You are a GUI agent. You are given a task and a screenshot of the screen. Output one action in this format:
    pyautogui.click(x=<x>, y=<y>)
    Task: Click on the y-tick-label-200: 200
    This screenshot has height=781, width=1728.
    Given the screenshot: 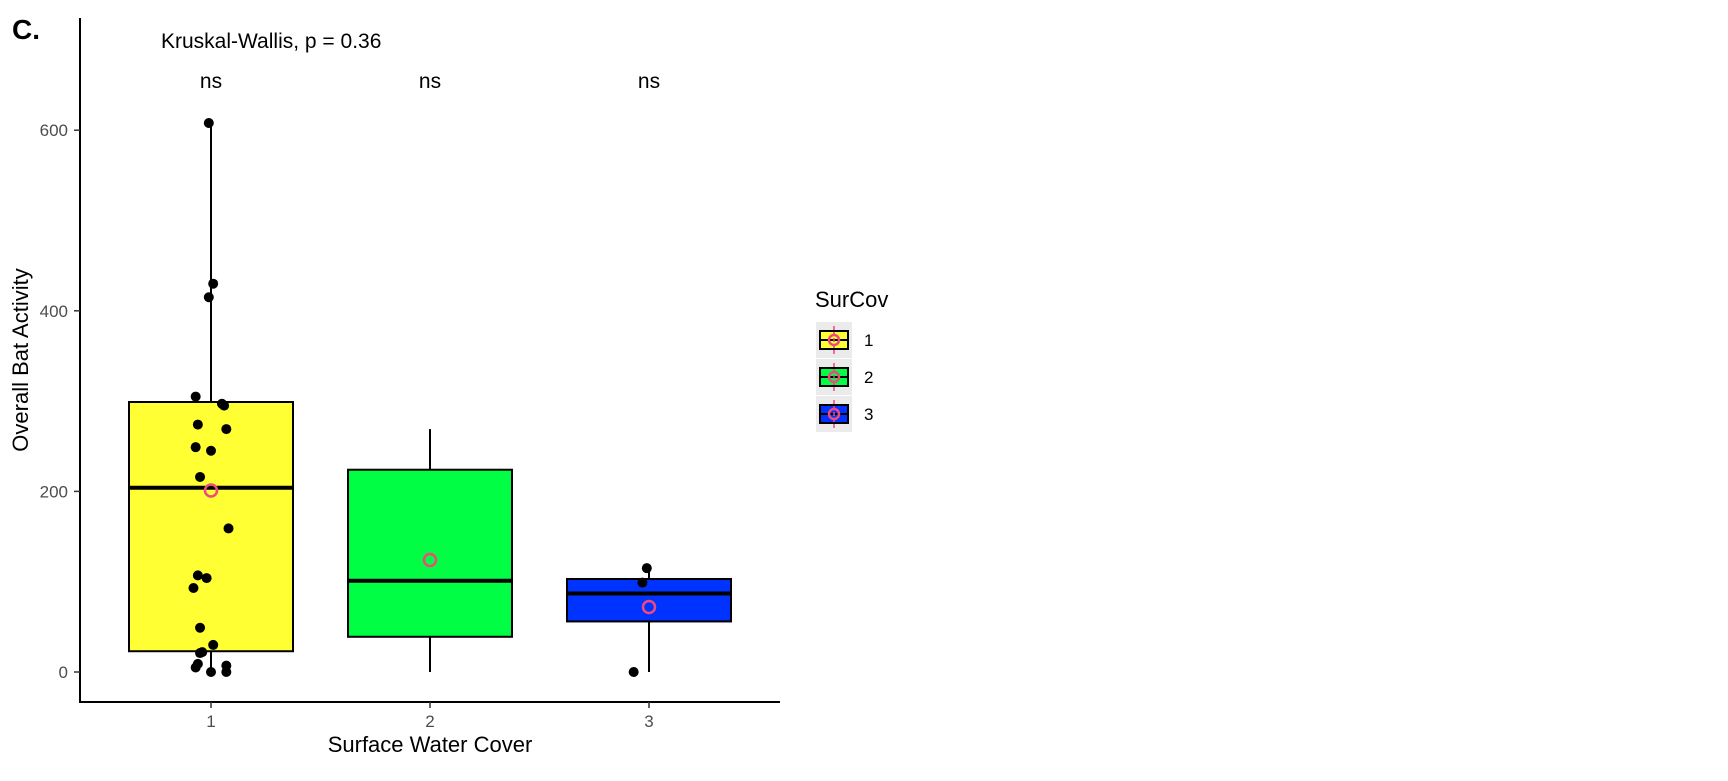 What is the action you would take?
    pyautogui.click(x=54, y=491)
    